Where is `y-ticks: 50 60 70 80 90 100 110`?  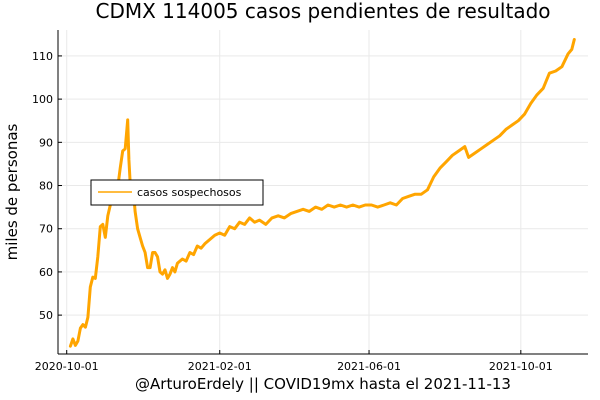
y-ticks: 50 60 70 80 90 100 110 is located at coordinates (47, 186).